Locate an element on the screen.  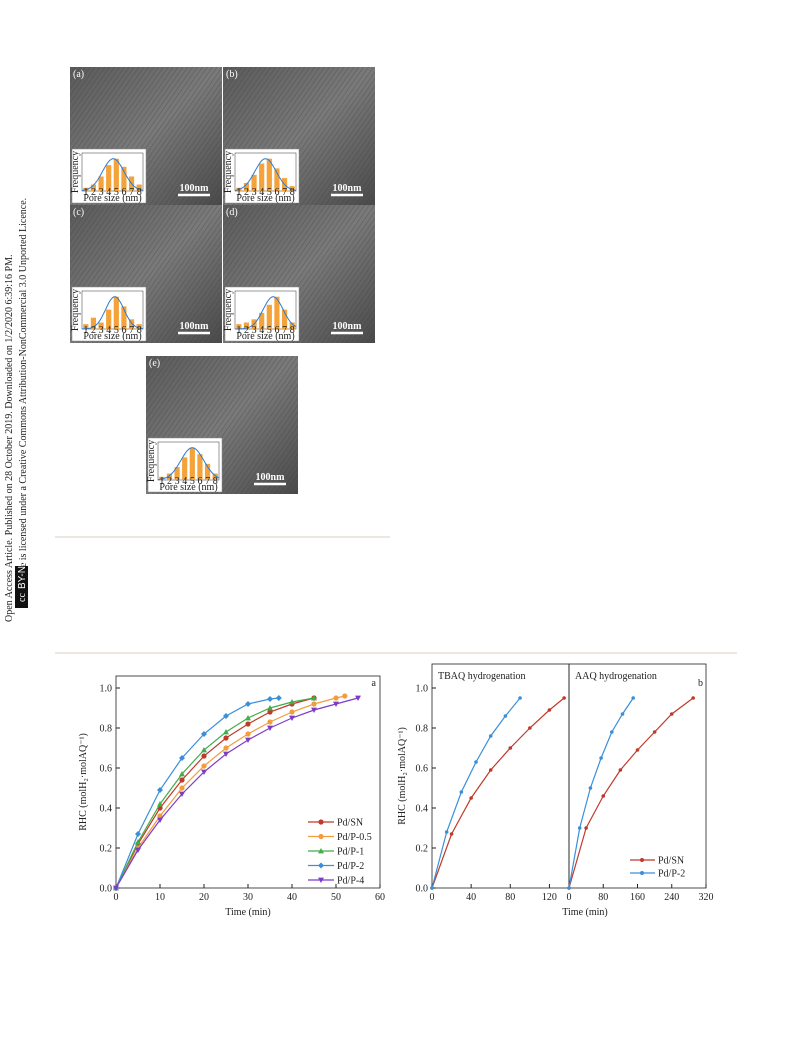
x-tick-label: 30 is located at coordinates (248, 897).